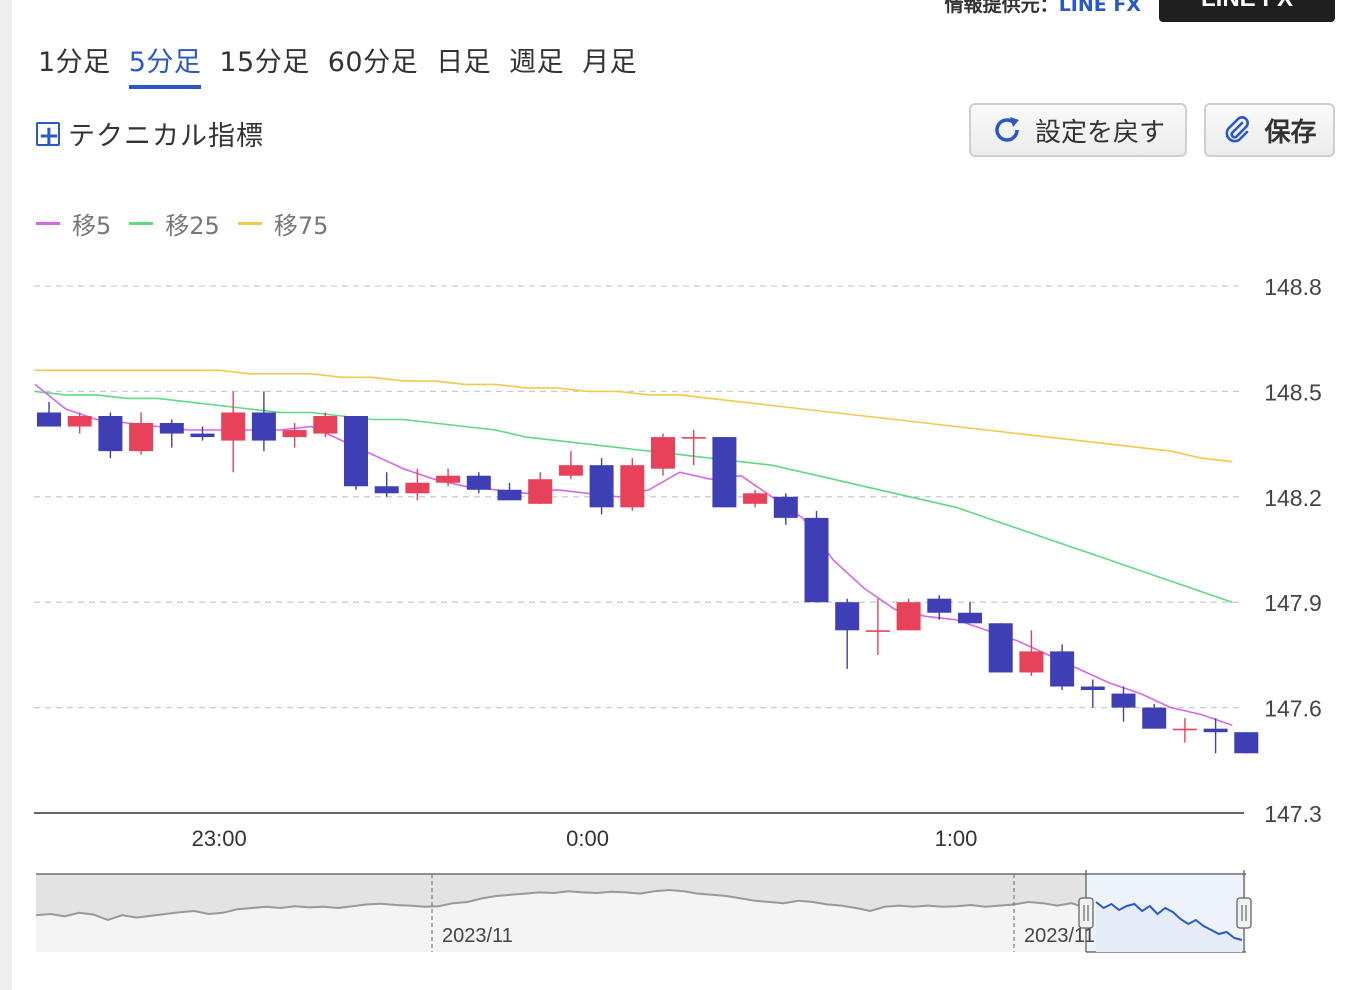 The height and width of the screenshot is (990, 1366). I want to click on navigator-history-line, so click(561, 905).